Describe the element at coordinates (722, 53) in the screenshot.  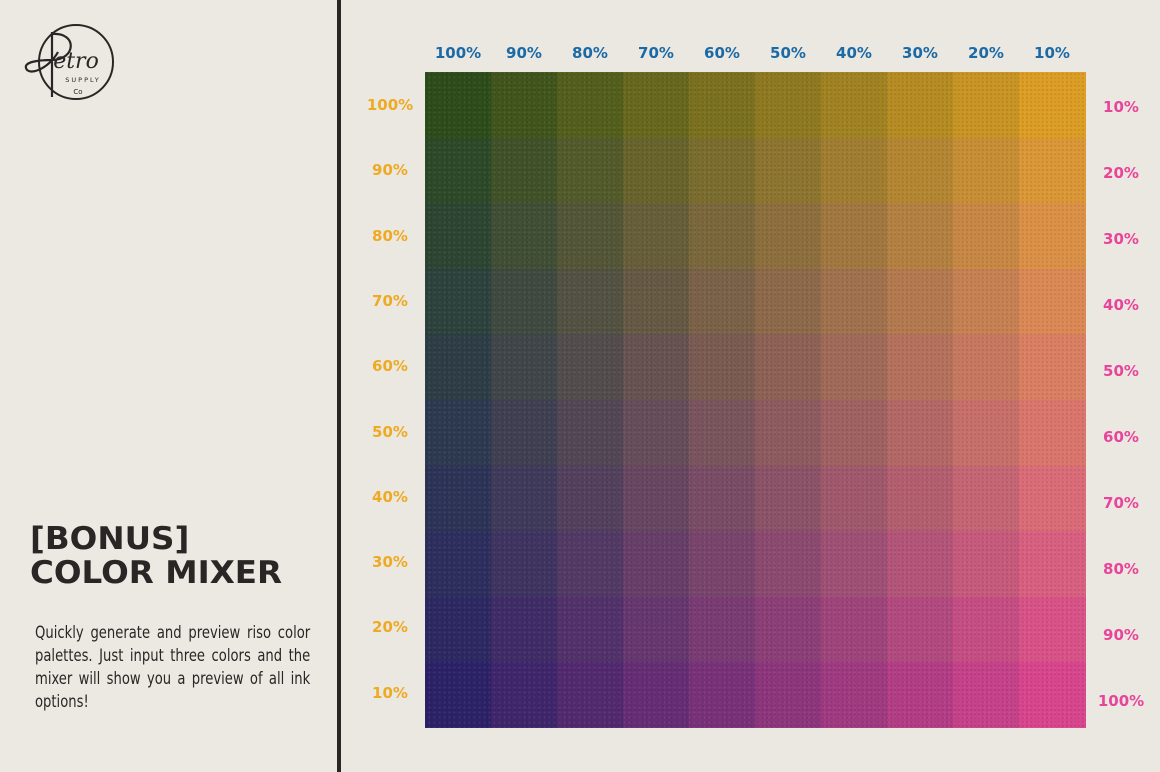
I see `column-label-blue: 60%` at that location.